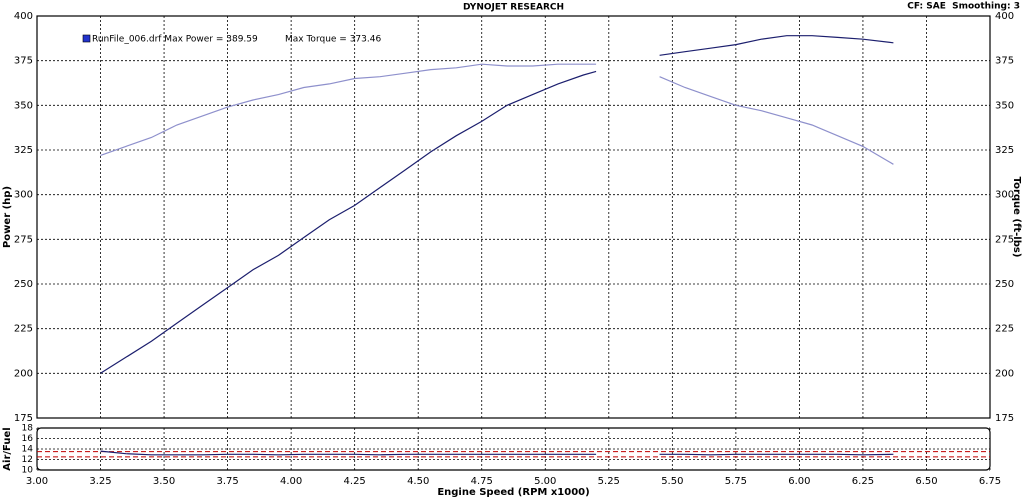  Describe the element at coordinates (963, 7) in the screenshot. I see `settings-note: CF: SAE Smoothing: 3` at that location.